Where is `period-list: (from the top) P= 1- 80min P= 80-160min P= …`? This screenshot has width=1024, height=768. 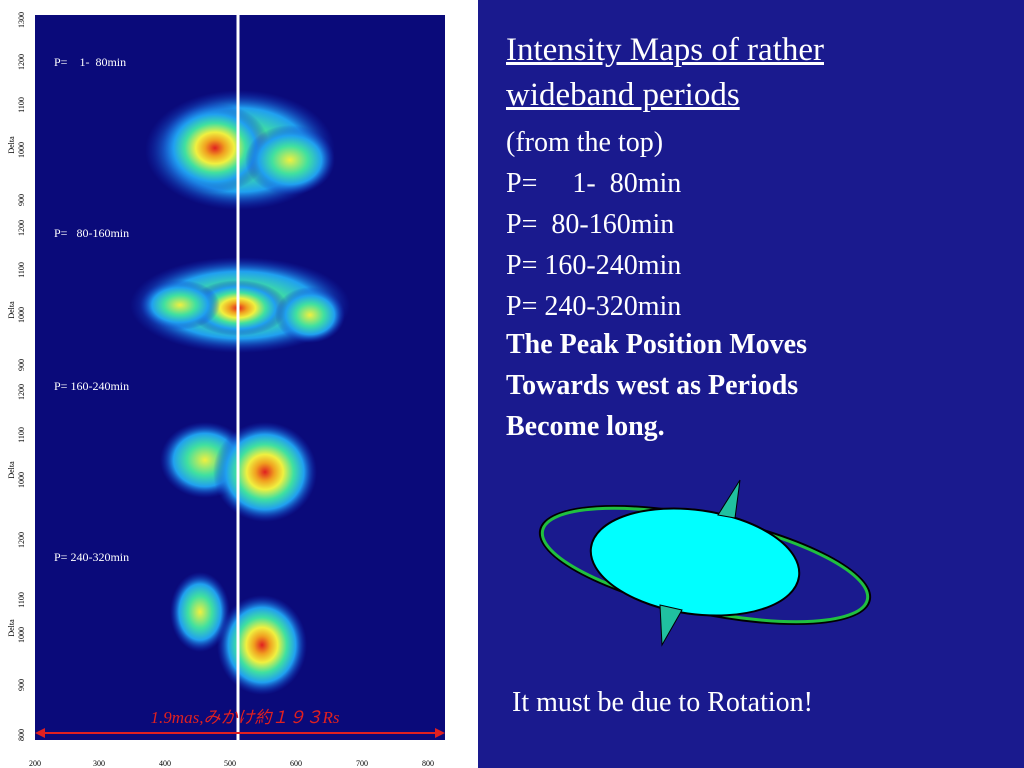
period-list: (from the top) P= 1- 80min P= 80-160min P= … is located at coordinates (593, 224).